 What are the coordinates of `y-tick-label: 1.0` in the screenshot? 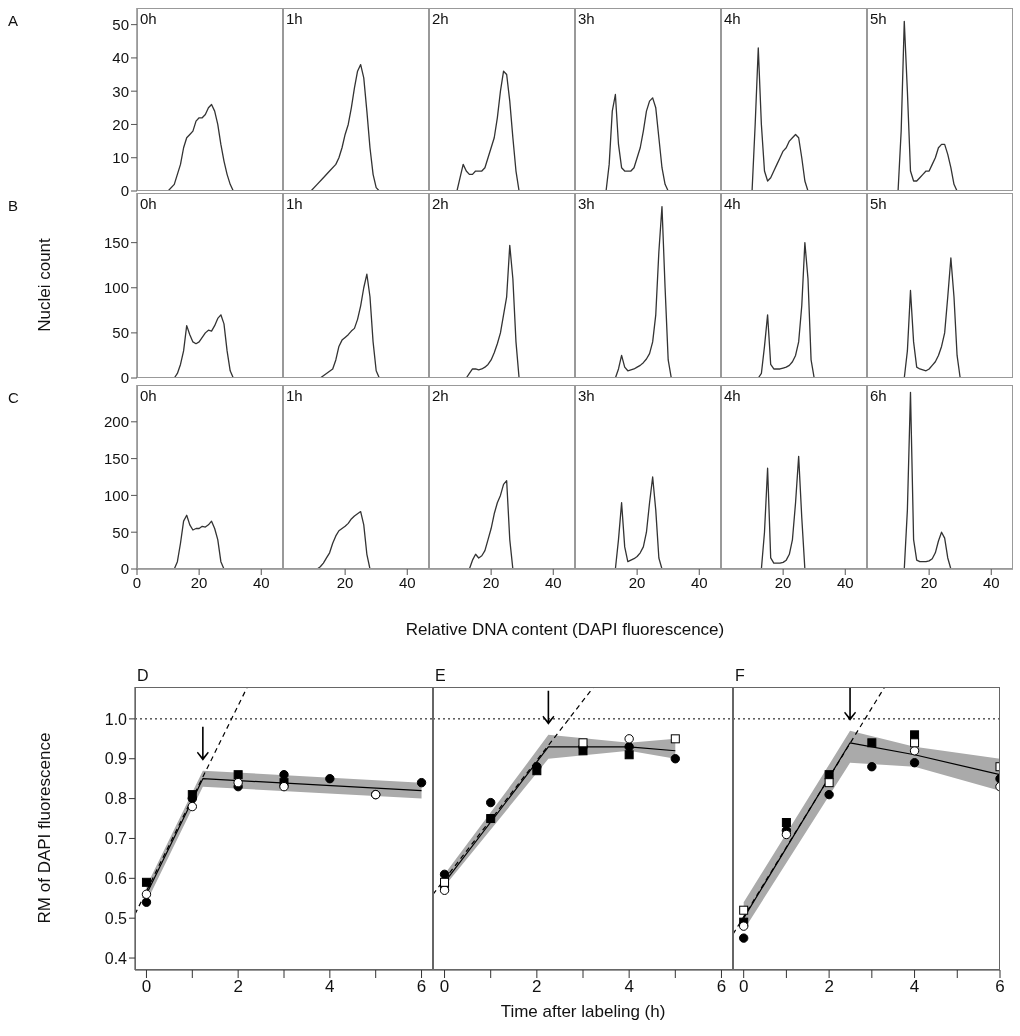 It's located at (116, 719).